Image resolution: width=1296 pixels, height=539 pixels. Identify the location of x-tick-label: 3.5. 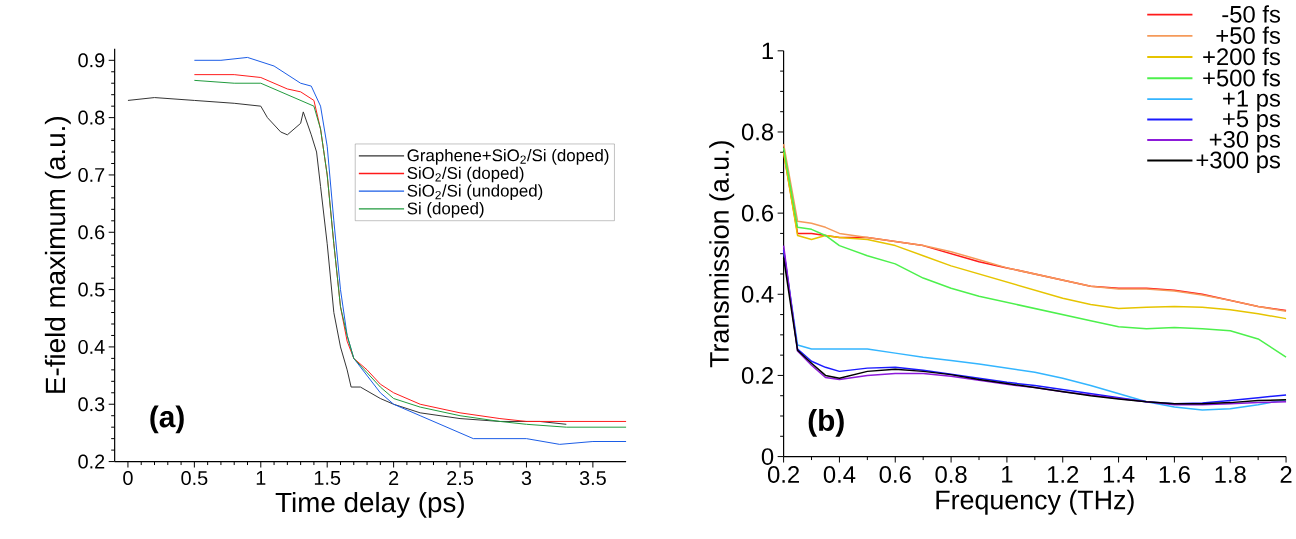
(592, 477).